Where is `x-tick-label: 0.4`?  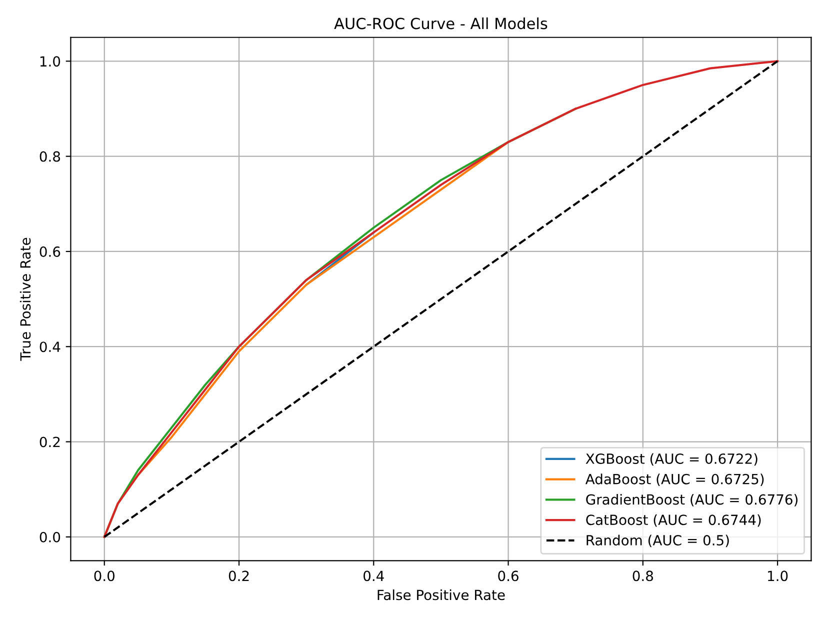
x-tick-label: 0.4 is located at coordinates (374, 576).